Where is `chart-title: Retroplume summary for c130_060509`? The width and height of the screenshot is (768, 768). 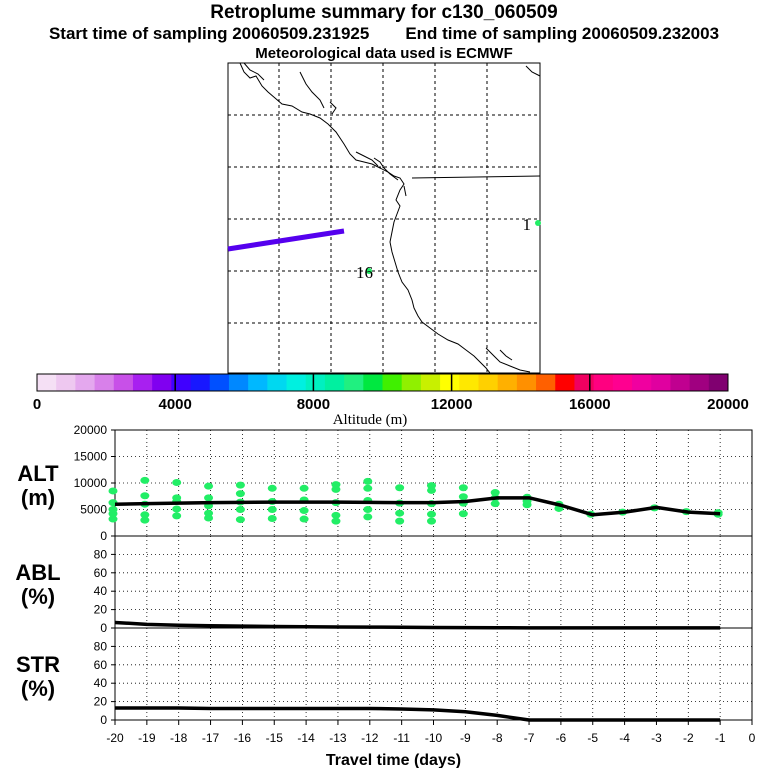 chart-title: Retroplume summary for c130_060509 is located at coordinates (384, 12).